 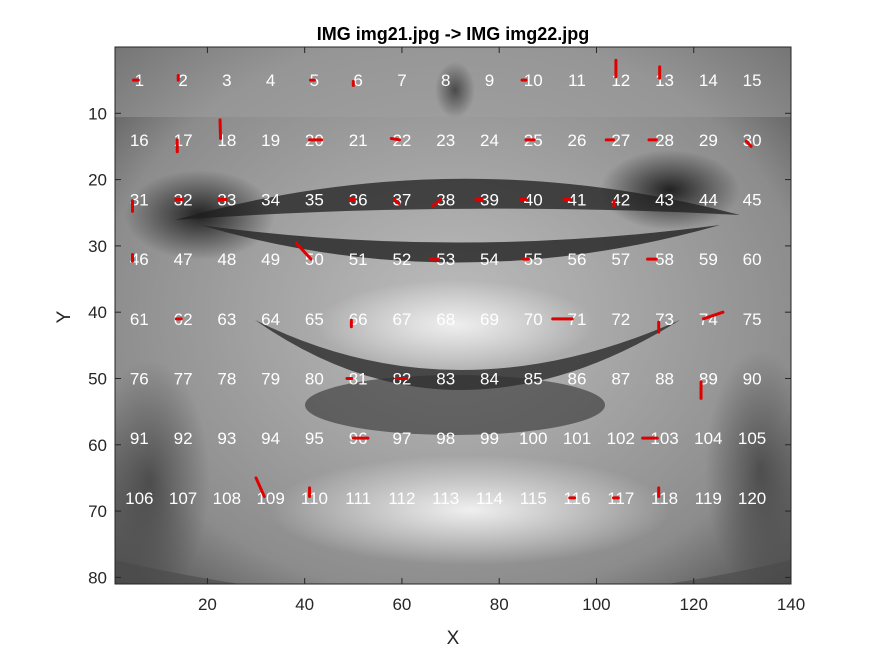 I want to click on x-tick-label: 120, so click(x=694, y=604).